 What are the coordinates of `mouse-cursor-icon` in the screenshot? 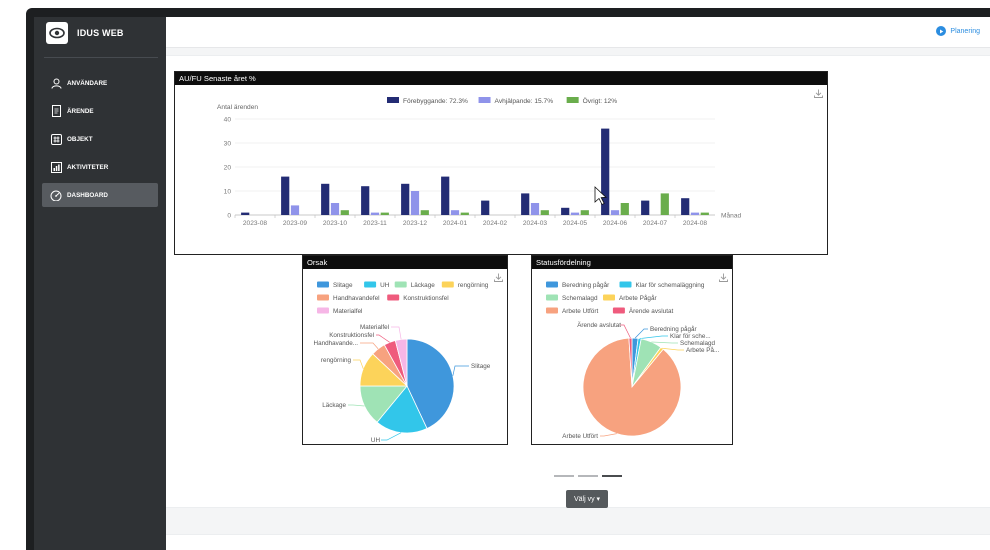 It's located at (600, 196).